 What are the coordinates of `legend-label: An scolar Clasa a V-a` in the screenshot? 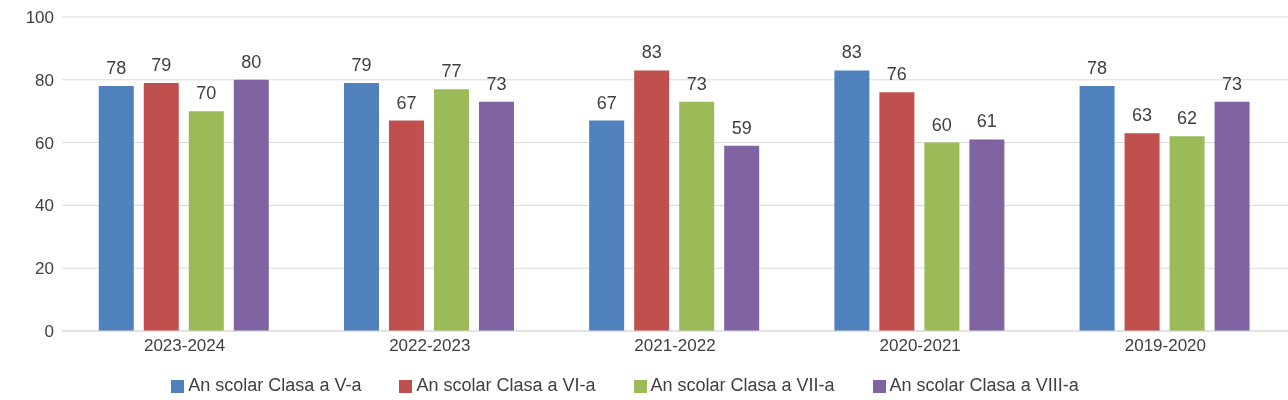 It's located at (275, 385).